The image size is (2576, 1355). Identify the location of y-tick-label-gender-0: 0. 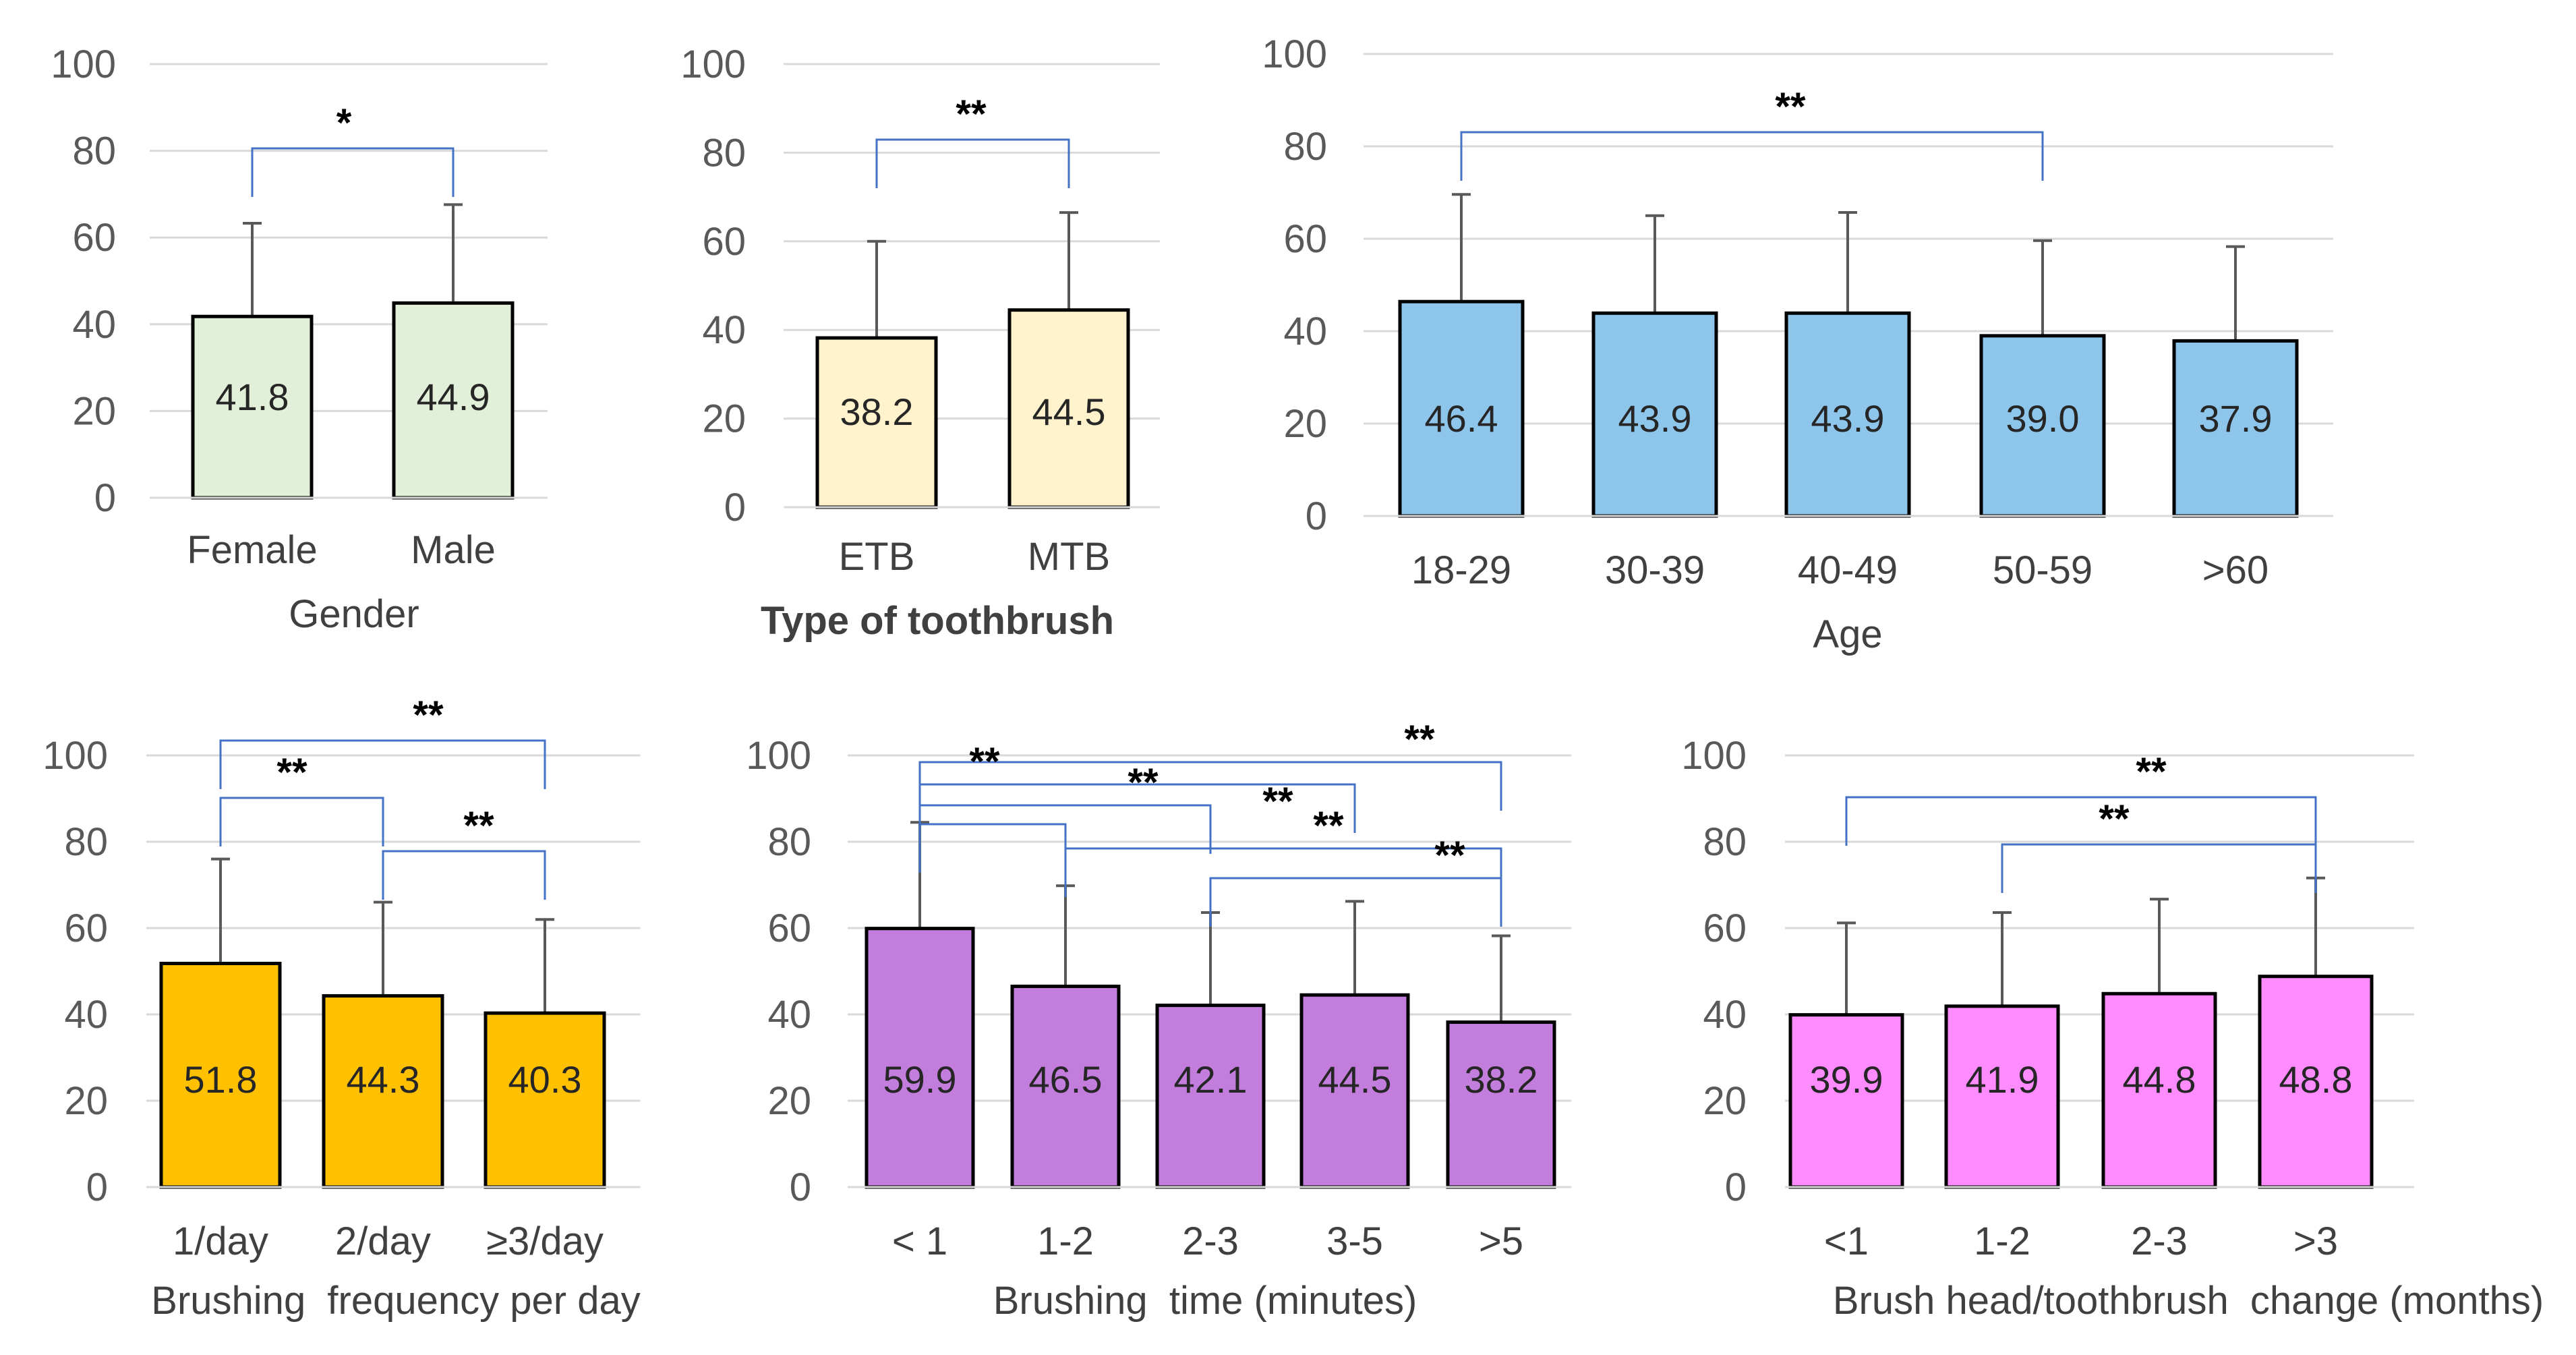
(105, 498).